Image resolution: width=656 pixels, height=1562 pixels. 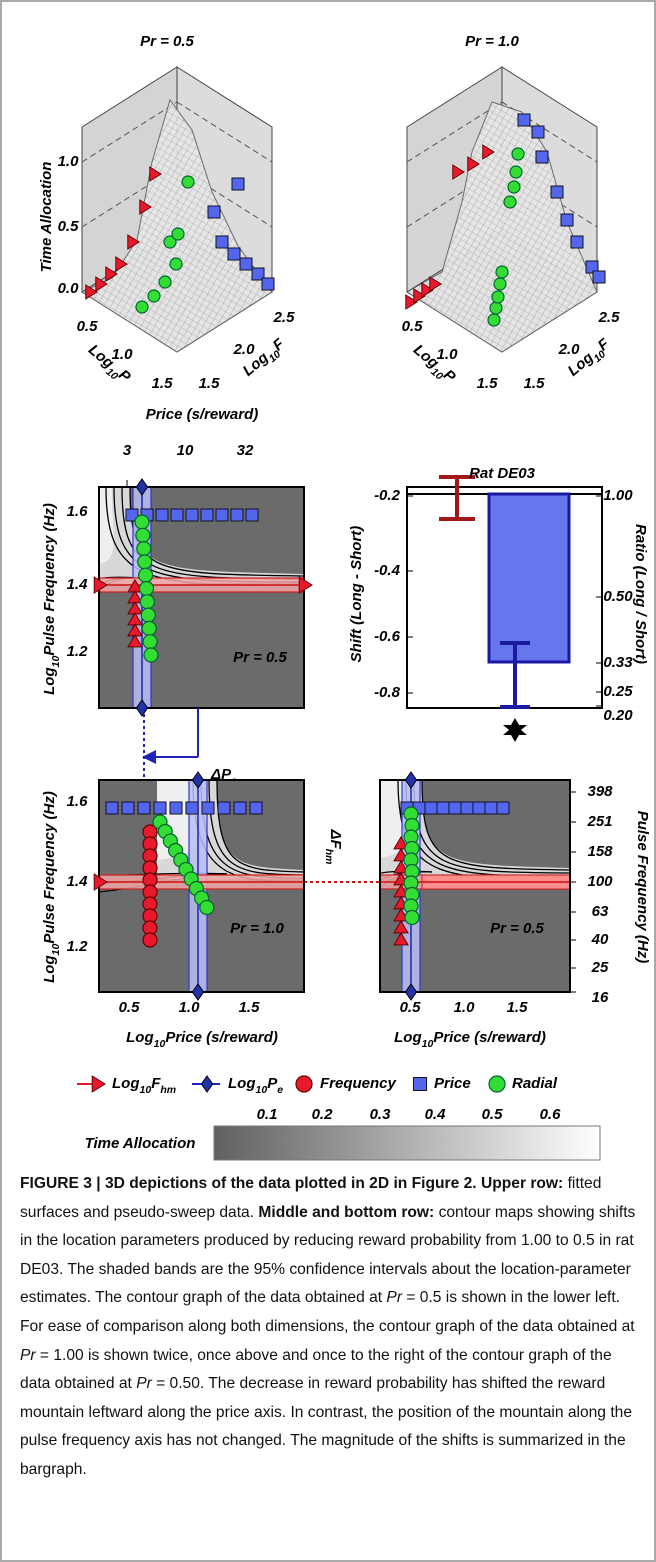 I want to click on panel-label: Pr = 1.0, so click(x=257, y=928).